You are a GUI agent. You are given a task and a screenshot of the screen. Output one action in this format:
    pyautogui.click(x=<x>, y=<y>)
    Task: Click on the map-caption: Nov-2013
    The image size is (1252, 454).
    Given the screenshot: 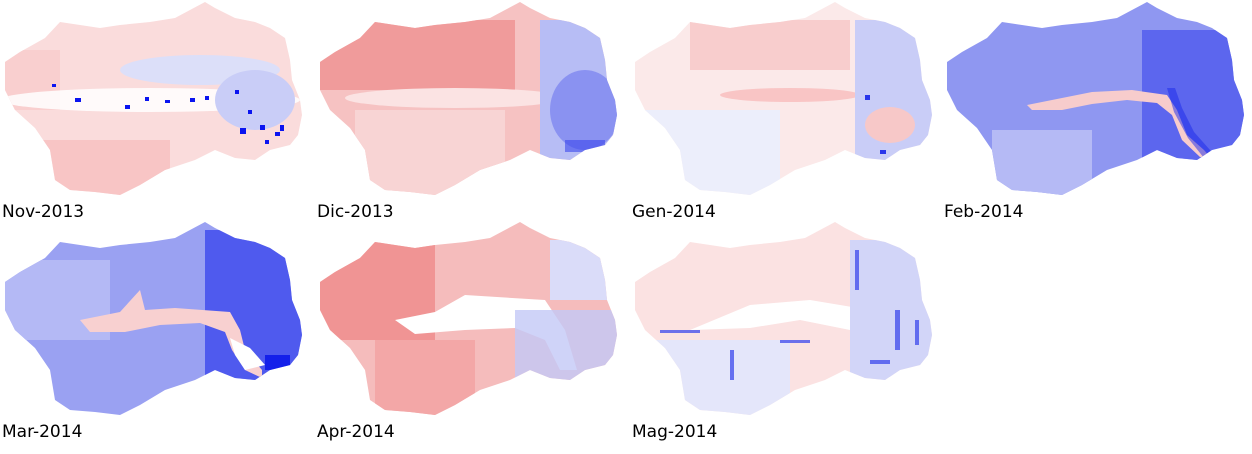 What is the action you would take?
    pyautogui.click(x=43, y=212)
    